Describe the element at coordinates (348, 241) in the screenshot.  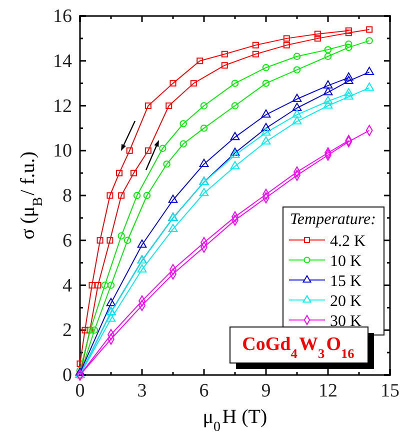
I see `legend-label: 4.2 K` at that location.